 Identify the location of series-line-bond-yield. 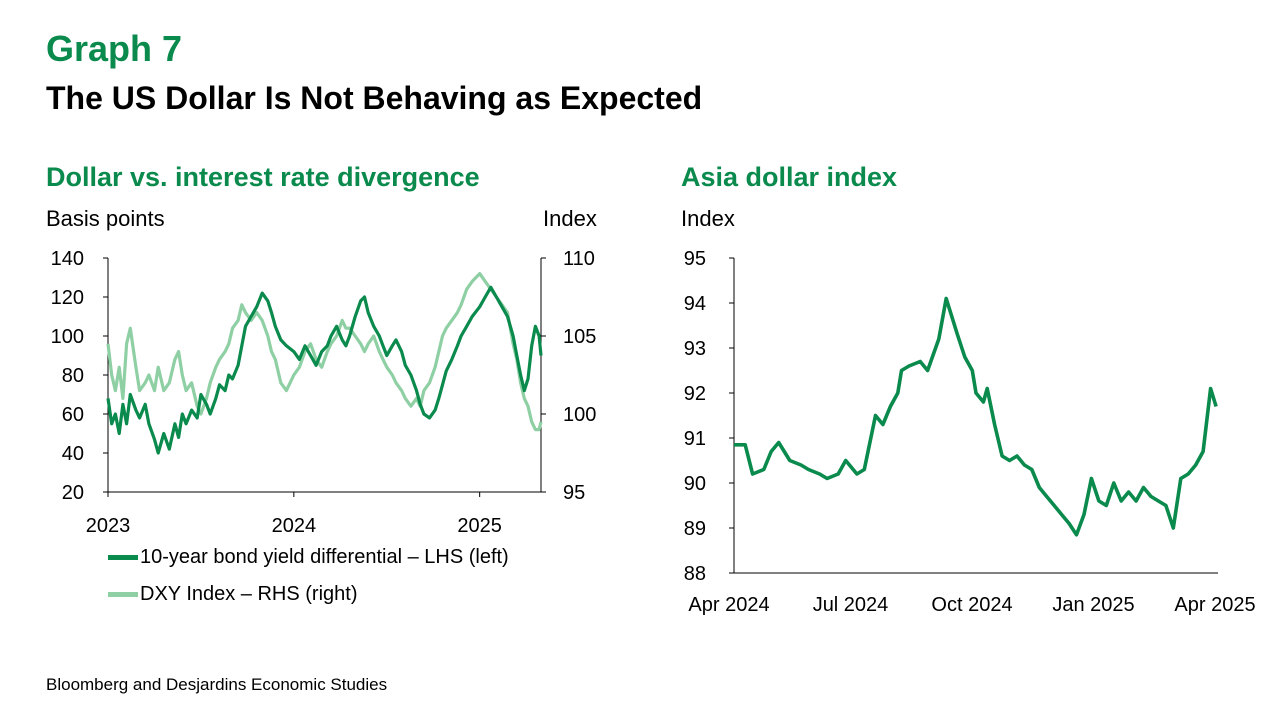
(324, 370).